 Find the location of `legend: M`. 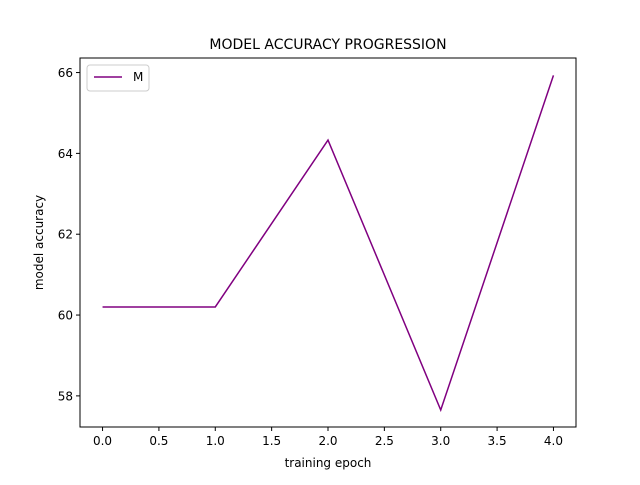

legend: M is located at coordinates (118, 78).